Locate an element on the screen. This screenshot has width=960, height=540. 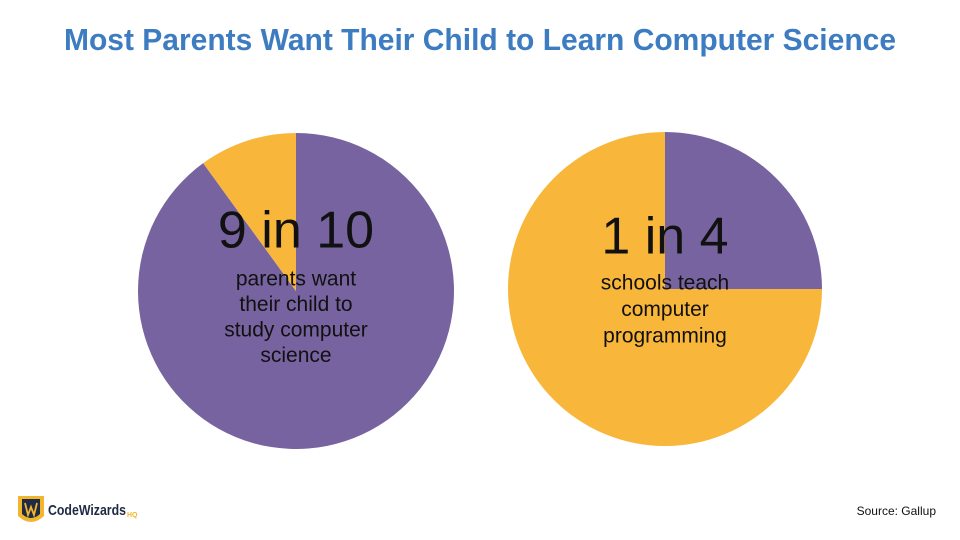
pie-annotation: 1 in 4 is located at coordinates (664, 237).